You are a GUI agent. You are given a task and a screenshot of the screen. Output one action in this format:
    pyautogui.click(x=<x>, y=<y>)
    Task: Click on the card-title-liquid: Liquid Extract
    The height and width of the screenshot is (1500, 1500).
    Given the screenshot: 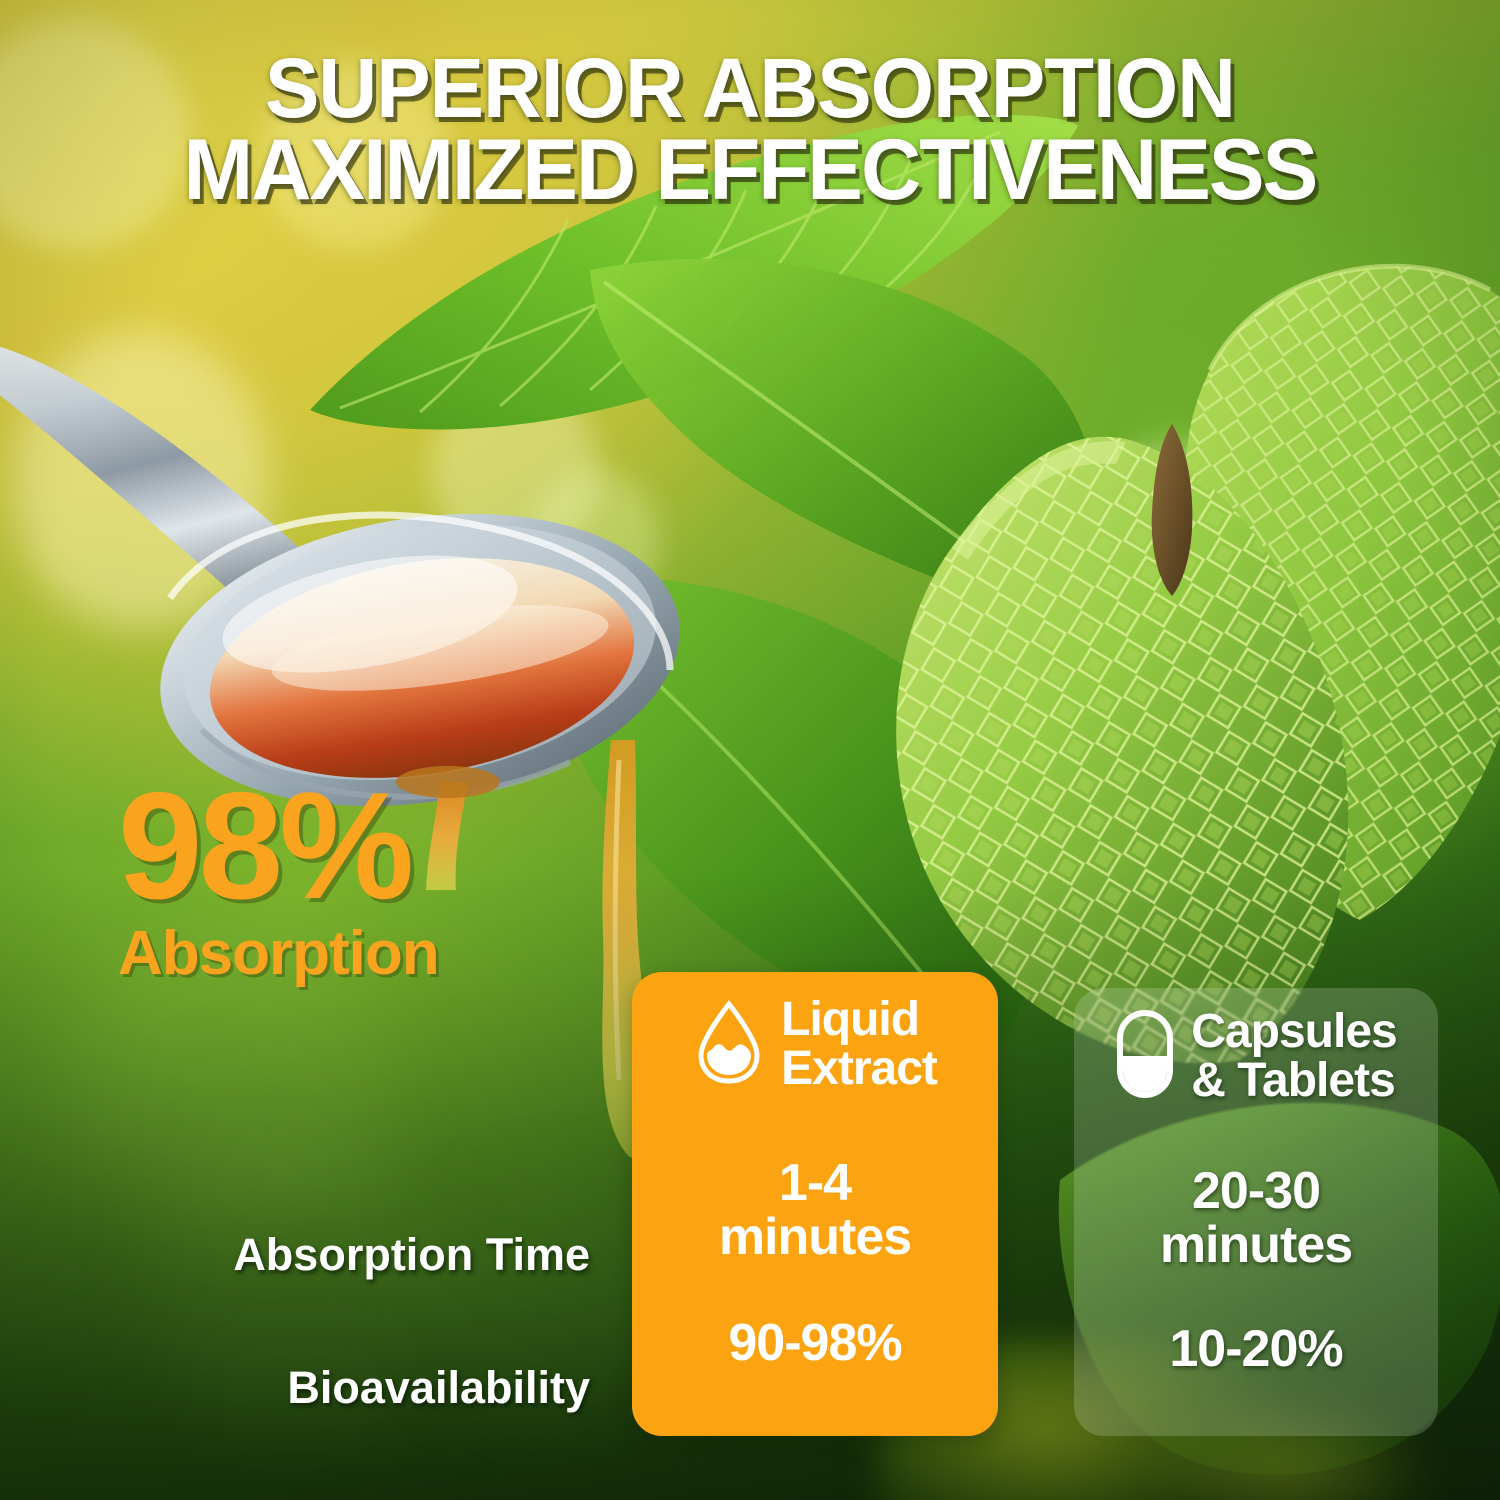 What is the action you would take?
    pyautogui.click(x=859, y=1044)
    